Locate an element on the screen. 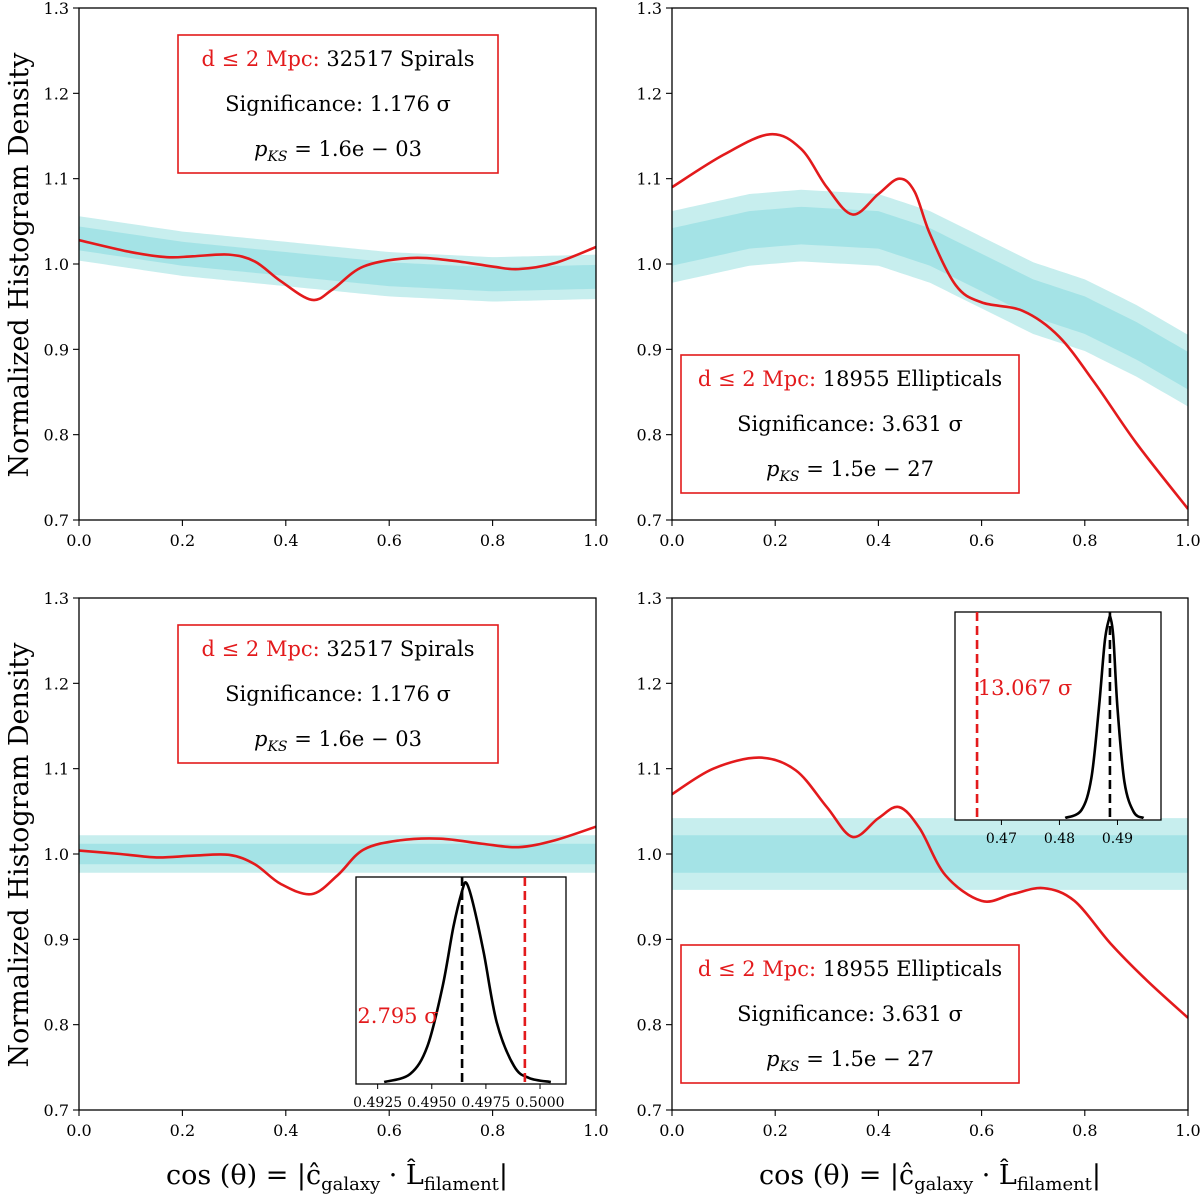 This screenshot has width=1200, height=1197. inset-distribution-line is located at coordinates (467, 982).